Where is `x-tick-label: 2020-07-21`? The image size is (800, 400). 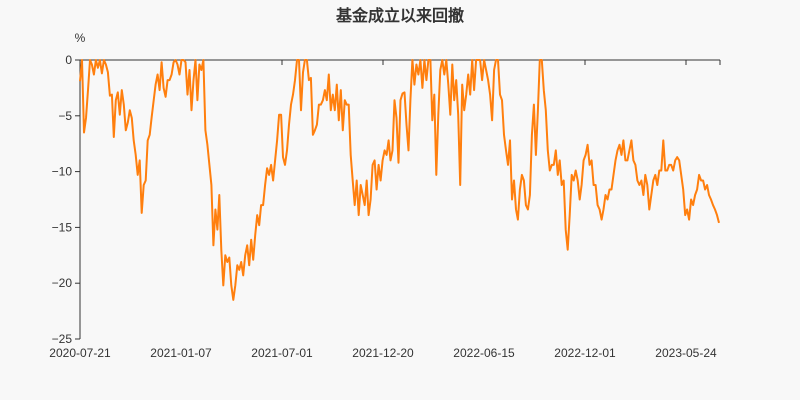 x-tick-label: 2020-07-21 is located at coordinates (80, 353).